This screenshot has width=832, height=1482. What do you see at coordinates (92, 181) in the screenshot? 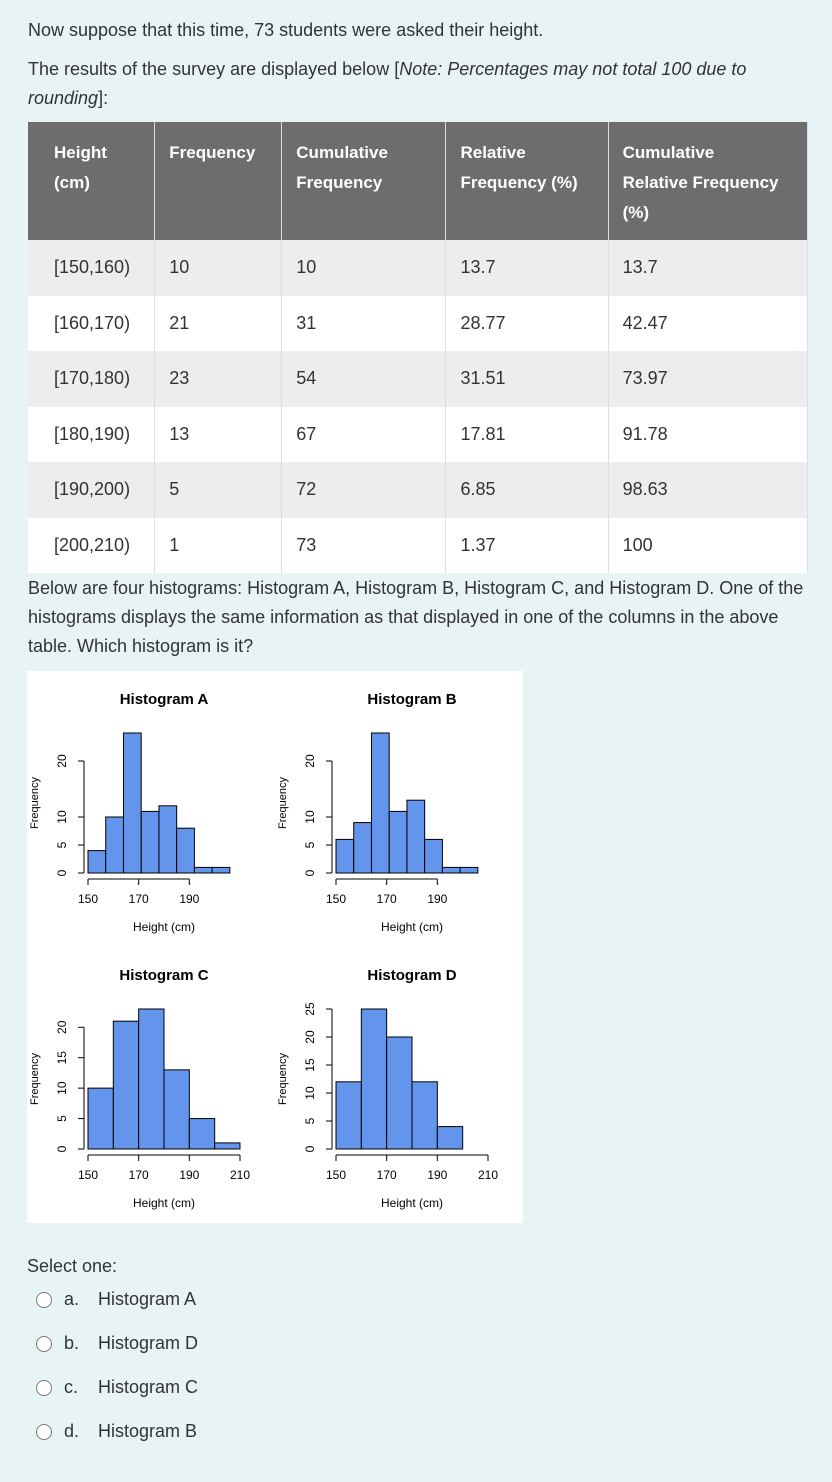
I see `header-cell: Height (cm)` at bounding box center [92, 181].